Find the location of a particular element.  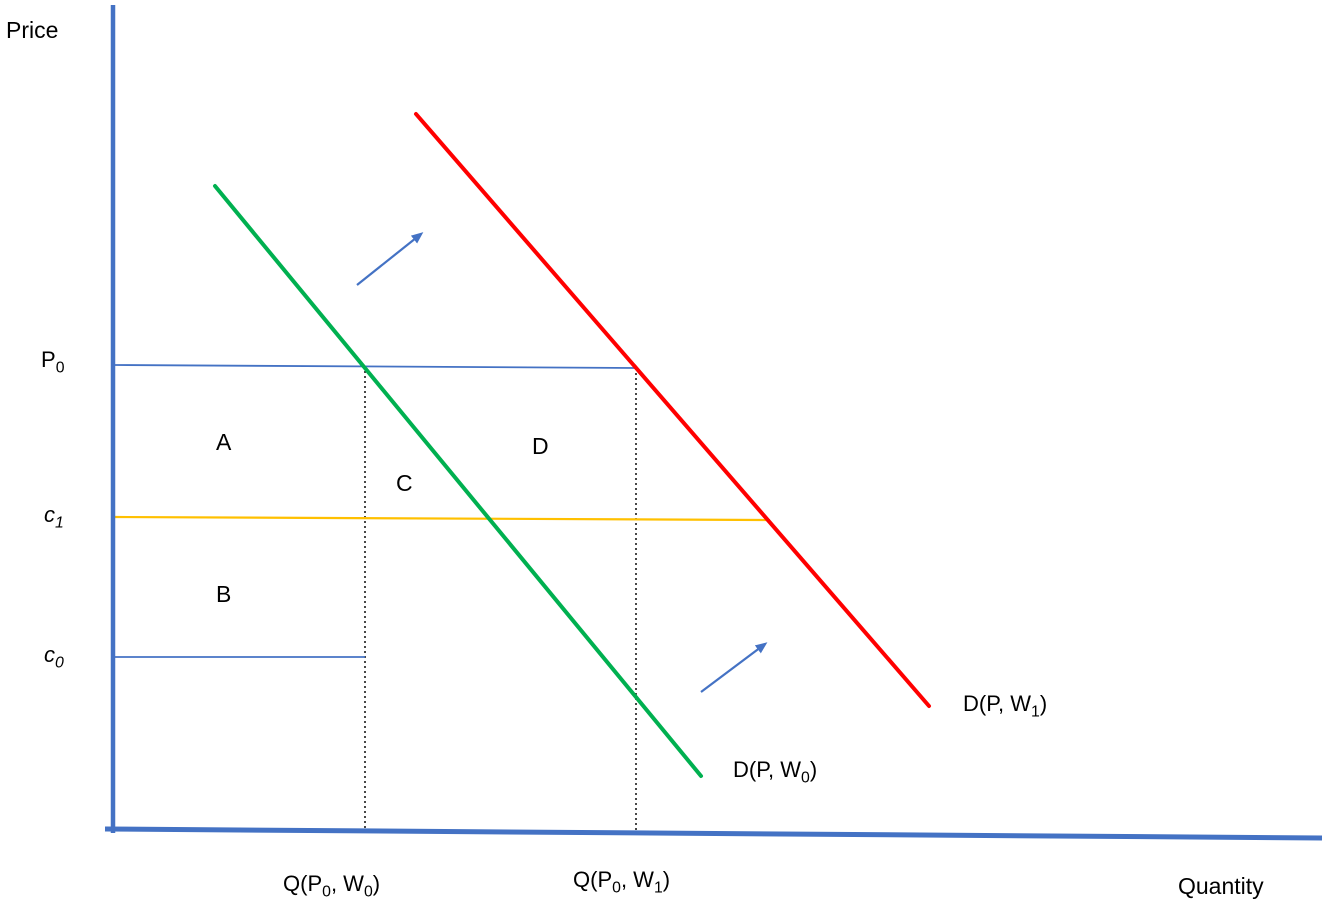

c1-tick-label: c1 is located at coordinates (54, 516).